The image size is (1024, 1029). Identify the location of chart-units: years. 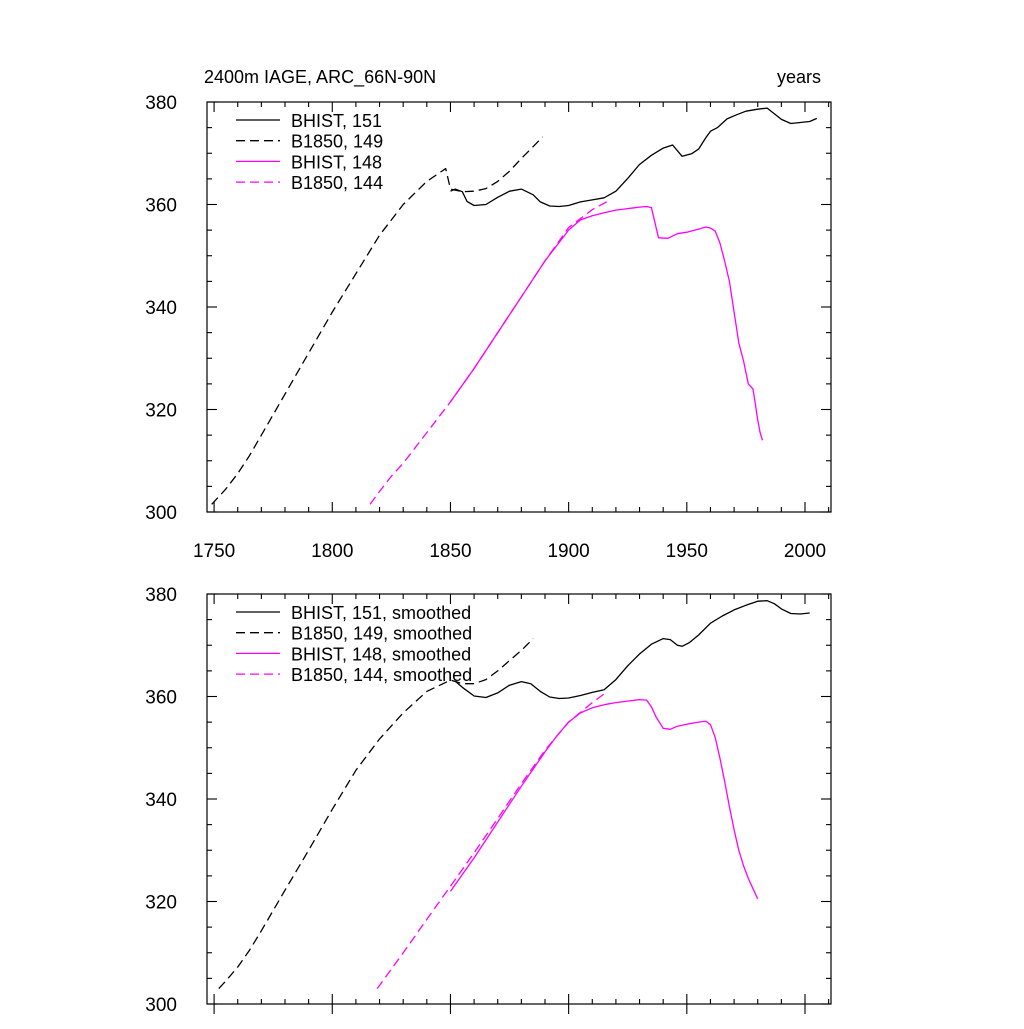
(799, 77).